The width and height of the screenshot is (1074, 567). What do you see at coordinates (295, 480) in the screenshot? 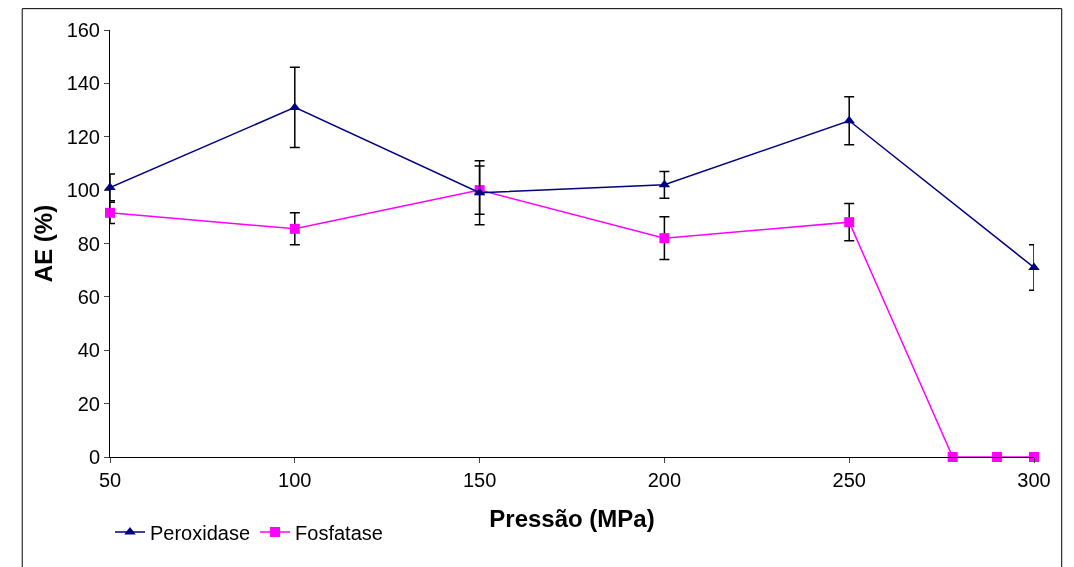
I see `x-tick-label: 100` at bounding box center [295, 480].